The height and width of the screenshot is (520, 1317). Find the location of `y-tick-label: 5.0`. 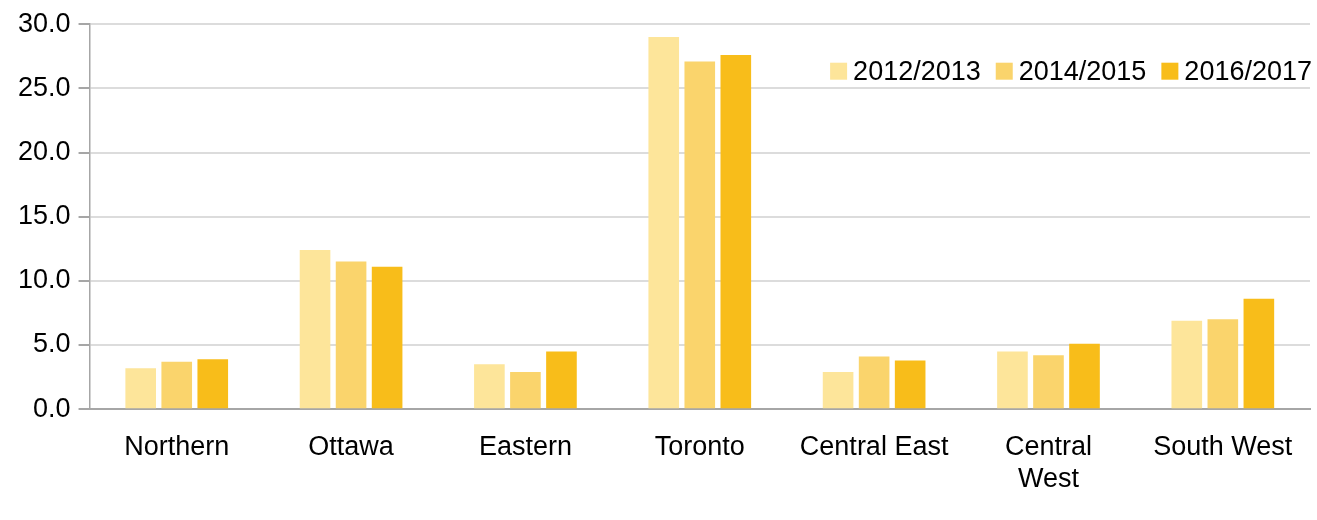

y-tick-label: 5.0 is located at coordinates (52, 343).